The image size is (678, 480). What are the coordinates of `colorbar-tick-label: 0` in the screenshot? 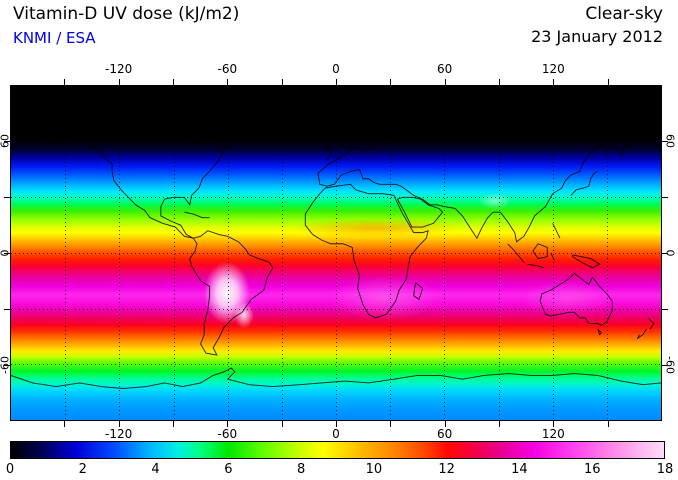 It's located at (10, 469).